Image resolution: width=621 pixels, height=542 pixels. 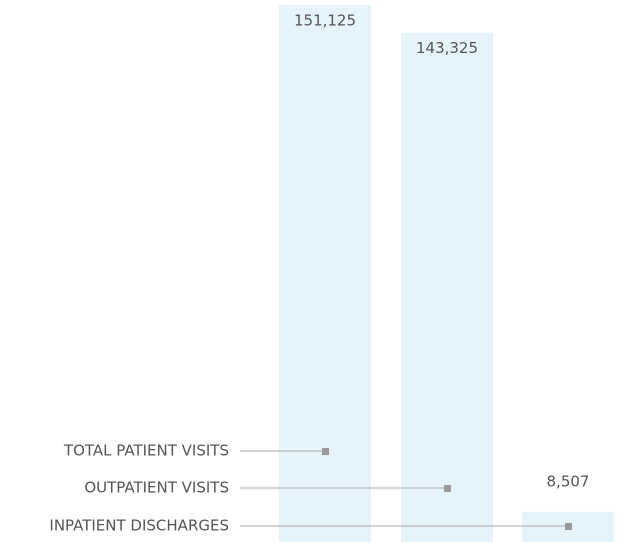 What do you see at coordinates (146, 451) in the screenshot?
I see `category-label: TOTAL PATIENT VISITS` at bounding box center [146, 451].